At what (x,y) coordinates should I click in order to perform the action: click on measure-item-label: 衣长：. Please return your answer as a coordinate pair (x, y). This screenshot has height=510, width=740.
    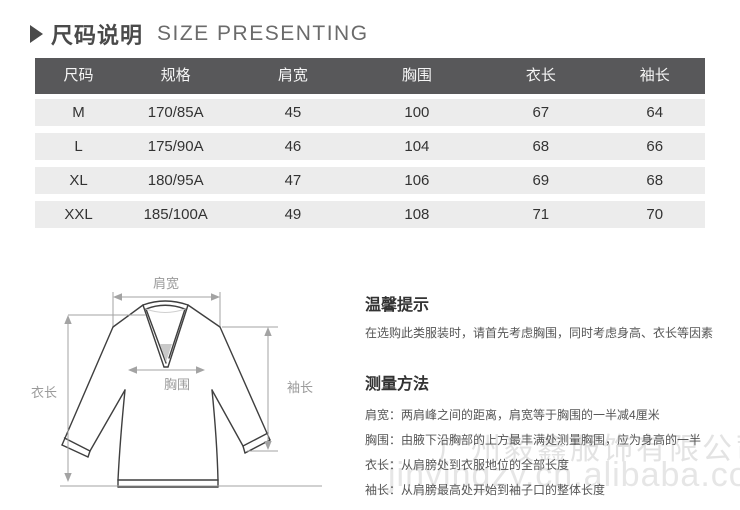
    Looking at the image, I should click on (383, 465).